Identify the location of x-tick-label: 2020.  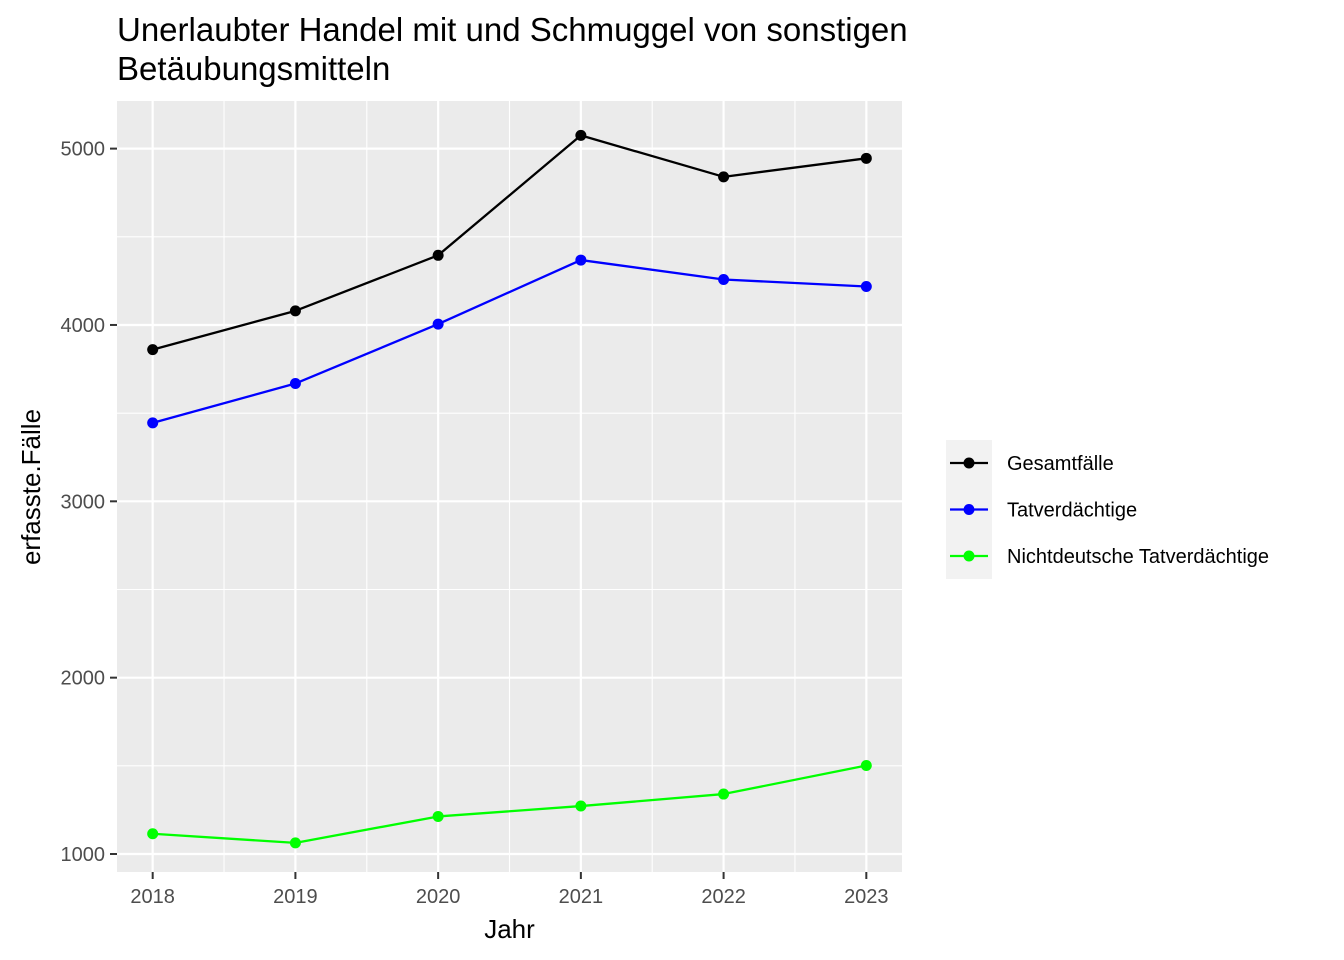
(438, 897).